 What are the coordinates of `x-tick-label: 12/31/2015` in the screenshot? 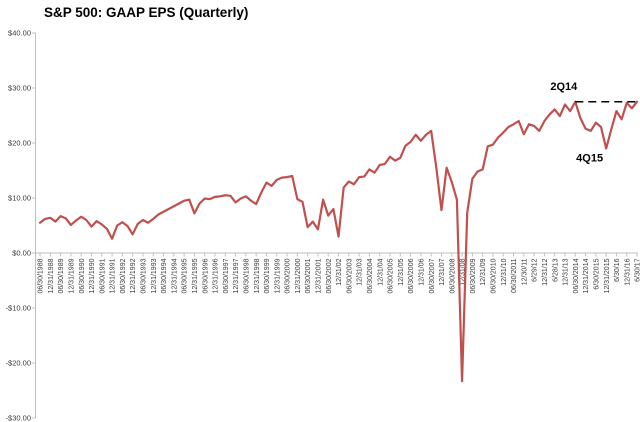 It's located at (607, 275).